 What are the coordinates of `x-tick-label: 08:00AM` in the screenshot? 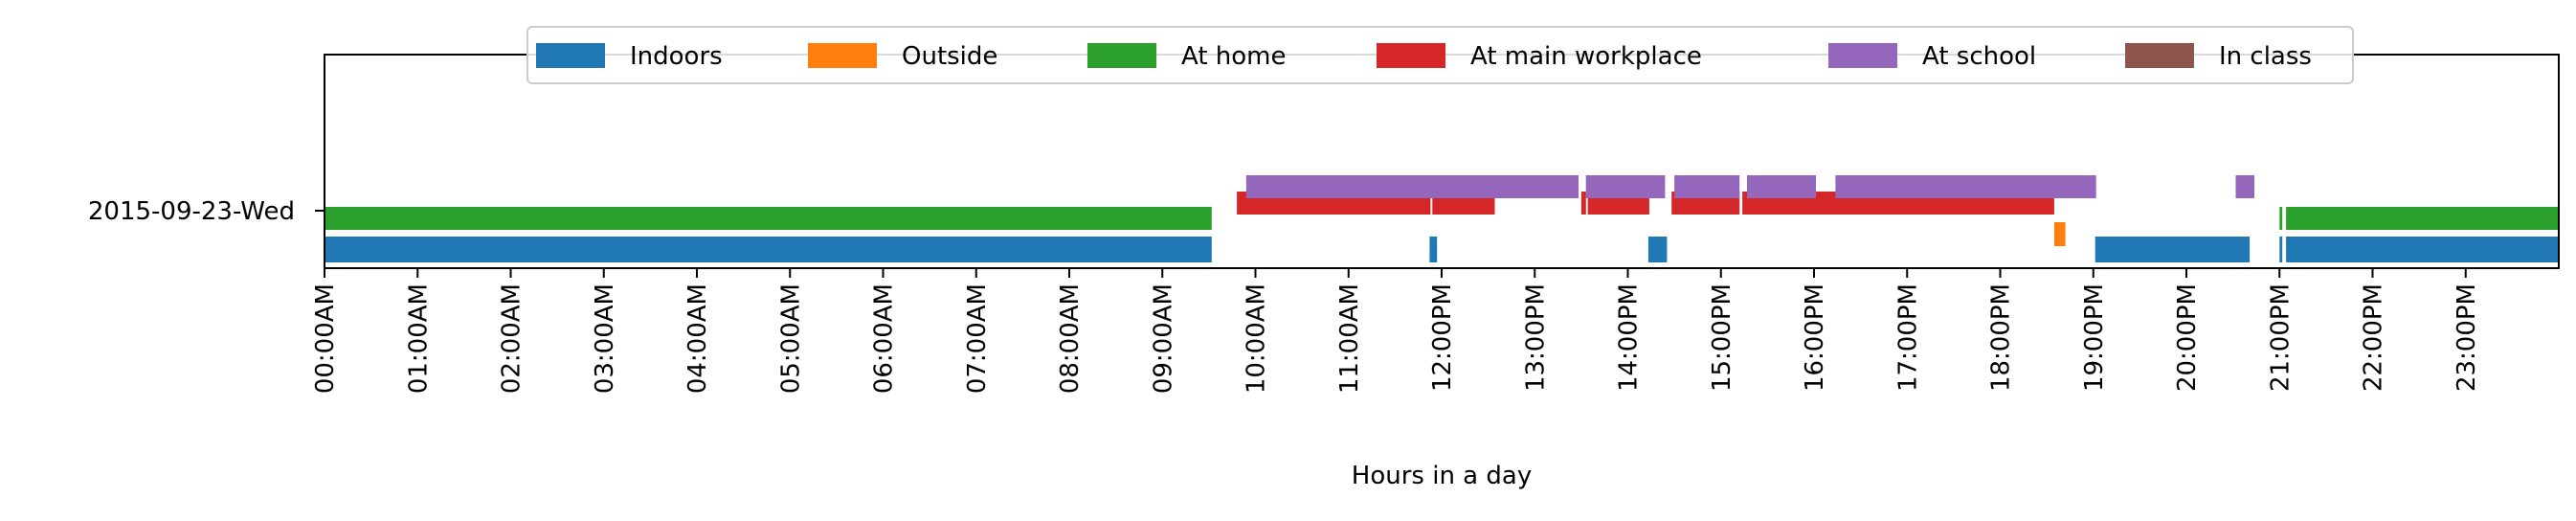 It's located at (1071, 338).